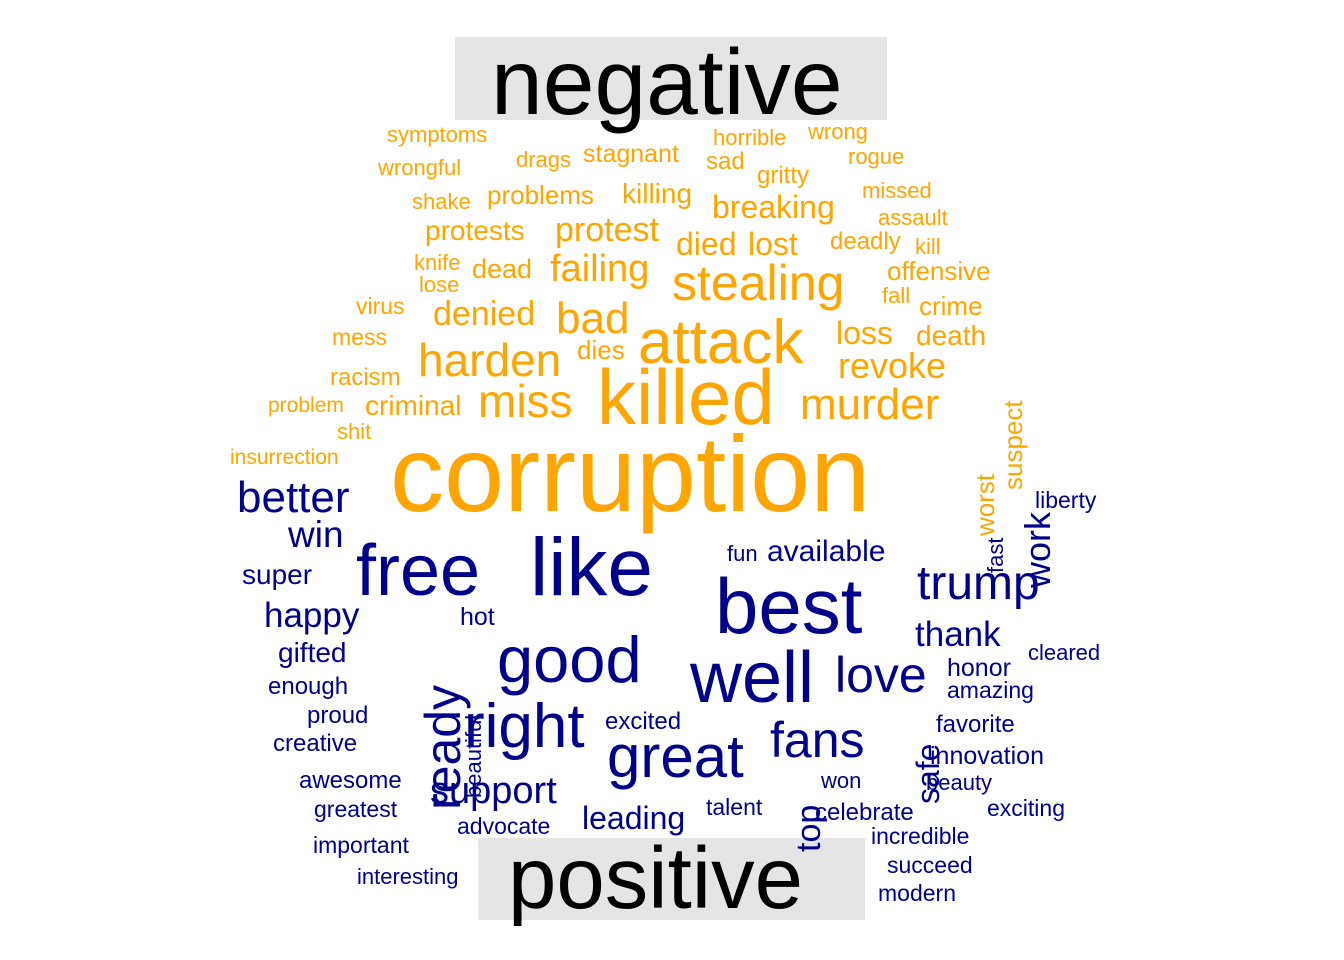 This screenshot has height=960, width=1344. What do you see at coordinates (634, 818) in the screenshot?
I see `positive-word: leading` at bounding box center [634, 818].